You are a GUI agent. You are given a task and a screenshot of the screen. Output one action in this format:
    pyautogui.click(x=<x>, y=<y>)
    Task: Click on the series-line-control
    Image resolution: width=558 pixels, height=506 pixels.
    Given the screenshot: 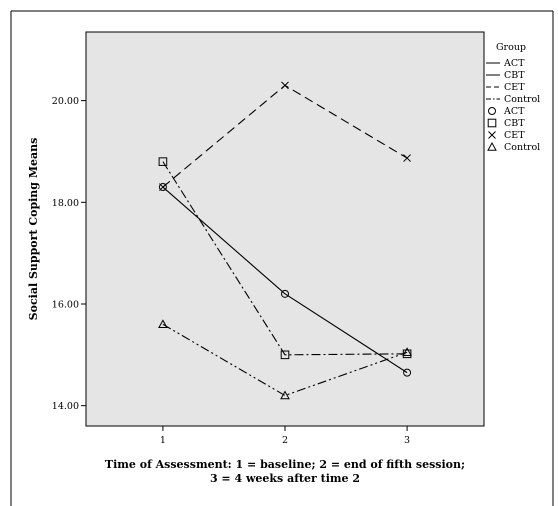 What is the action you would take?
    pyautogui.click(x=285, y=360)
    